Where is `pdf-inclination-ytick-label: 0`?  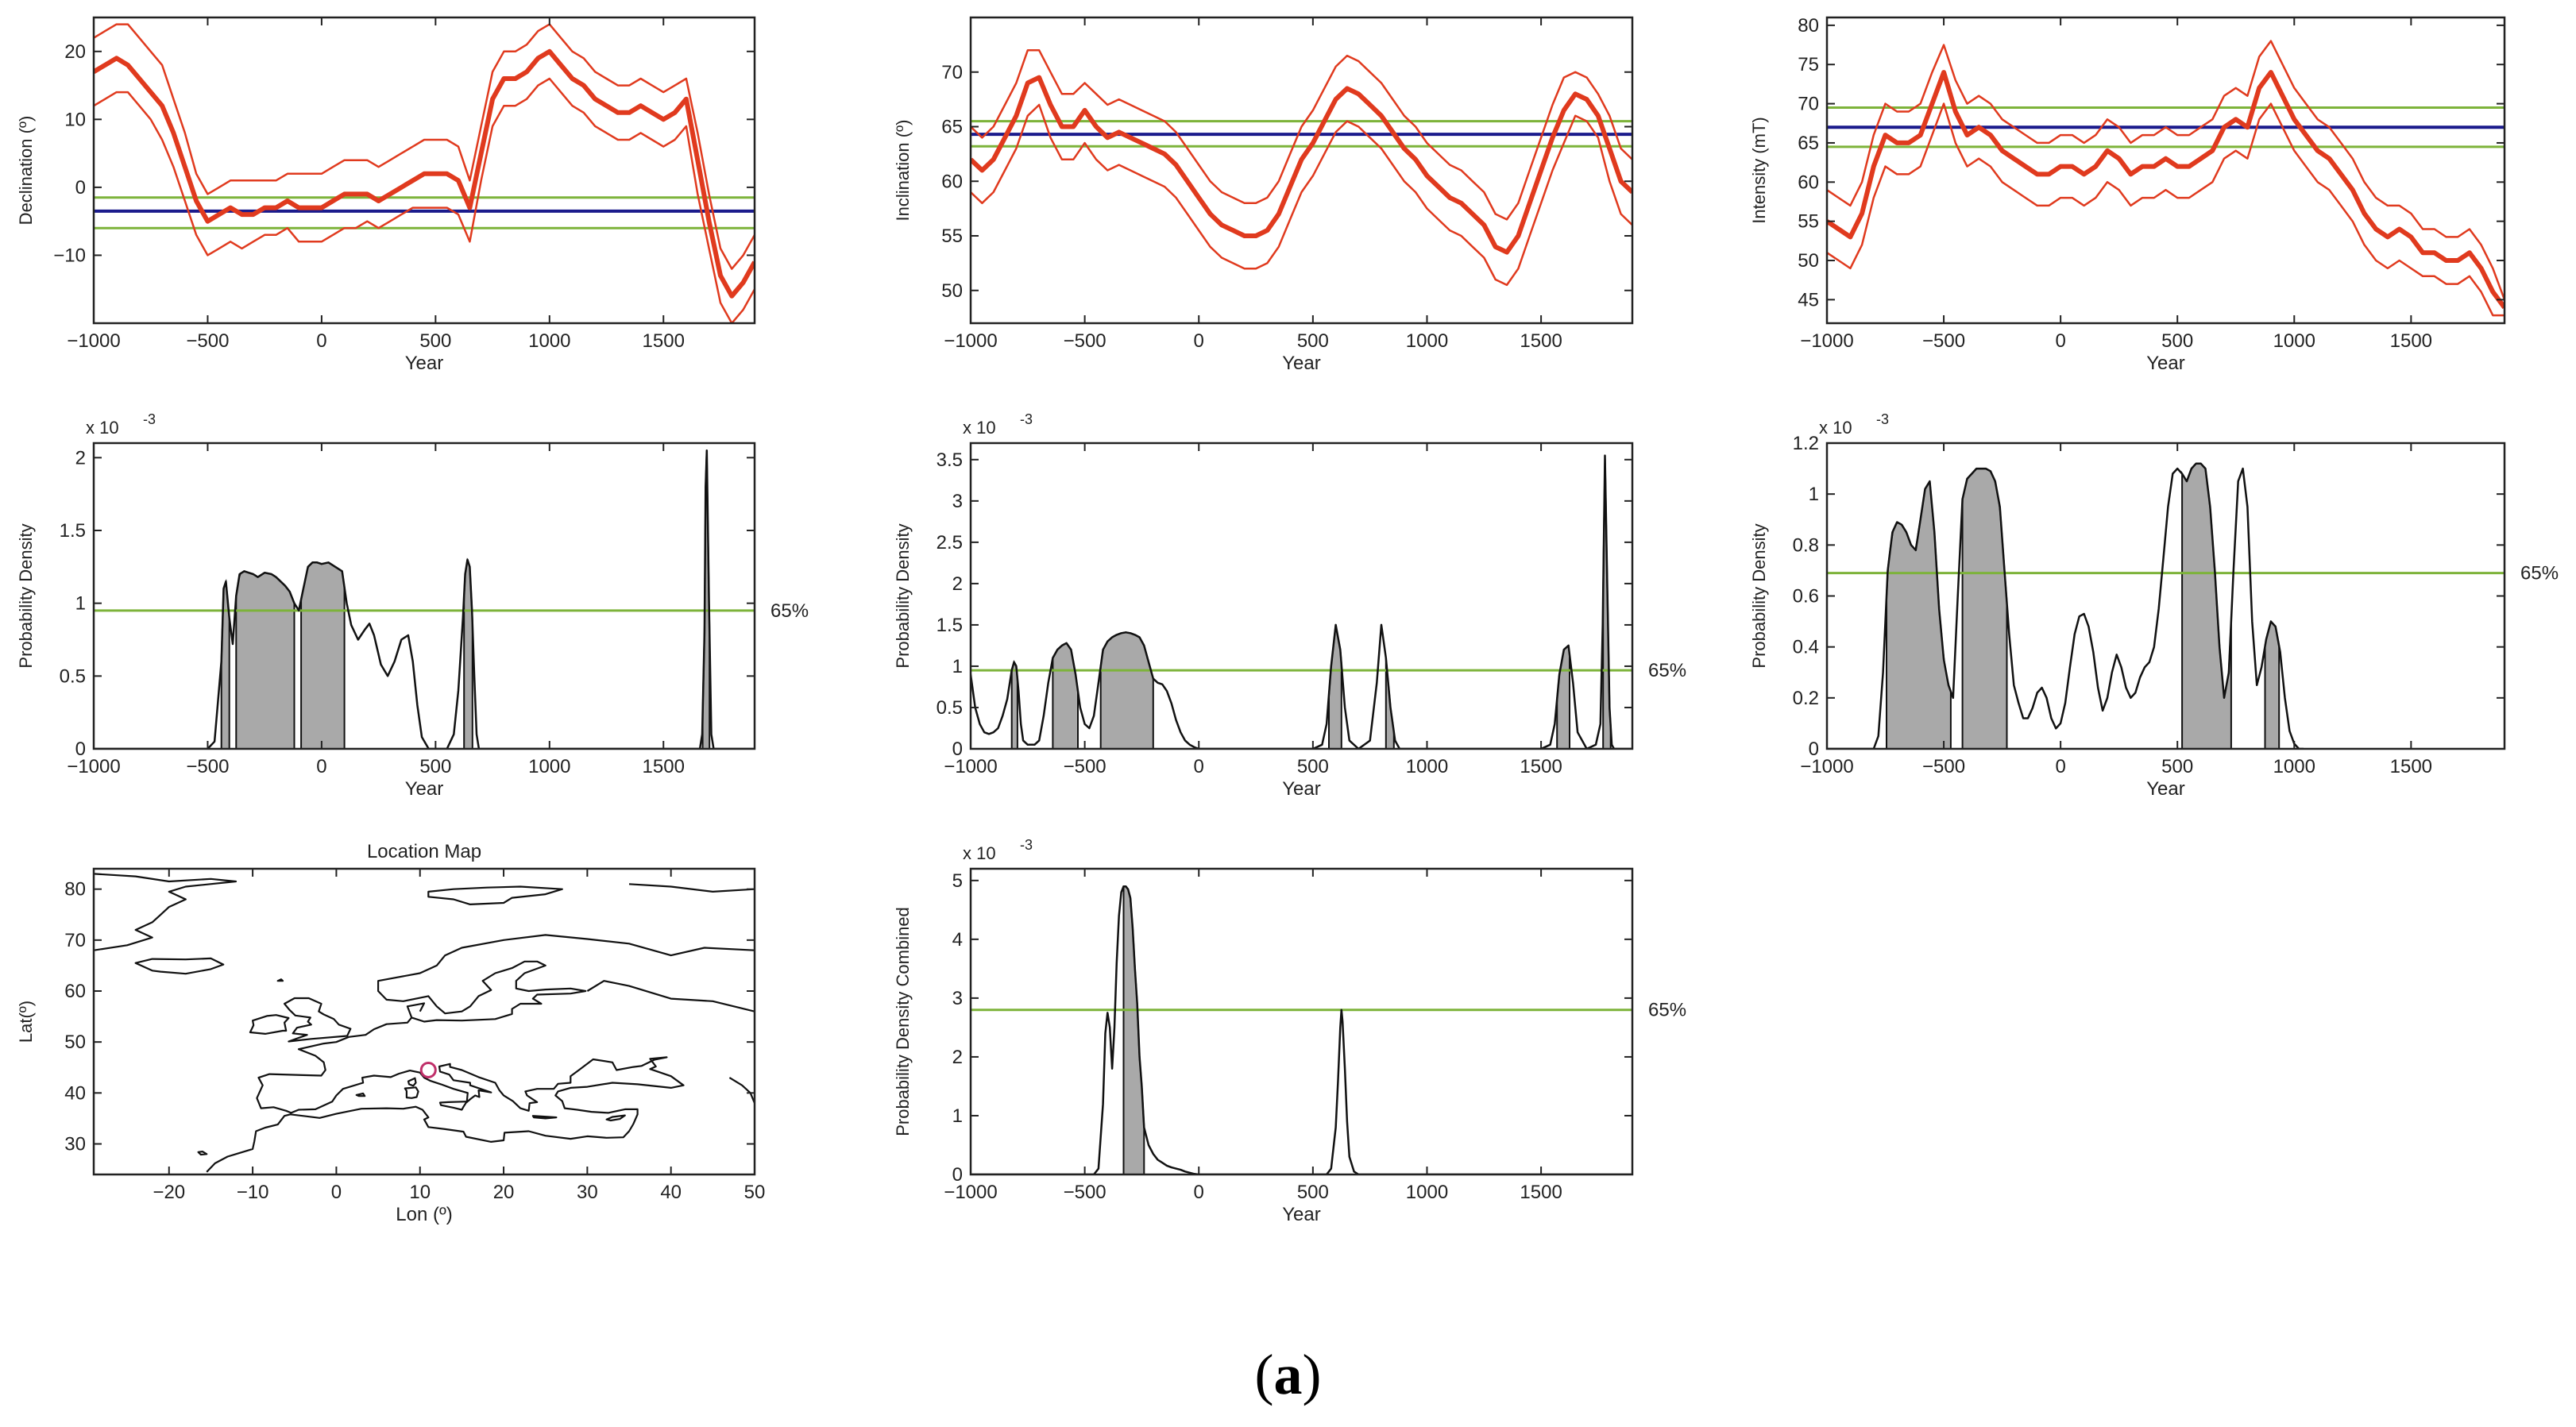
pdf-inclination-ytick-label: 0 is located at coordinates (957, 749).